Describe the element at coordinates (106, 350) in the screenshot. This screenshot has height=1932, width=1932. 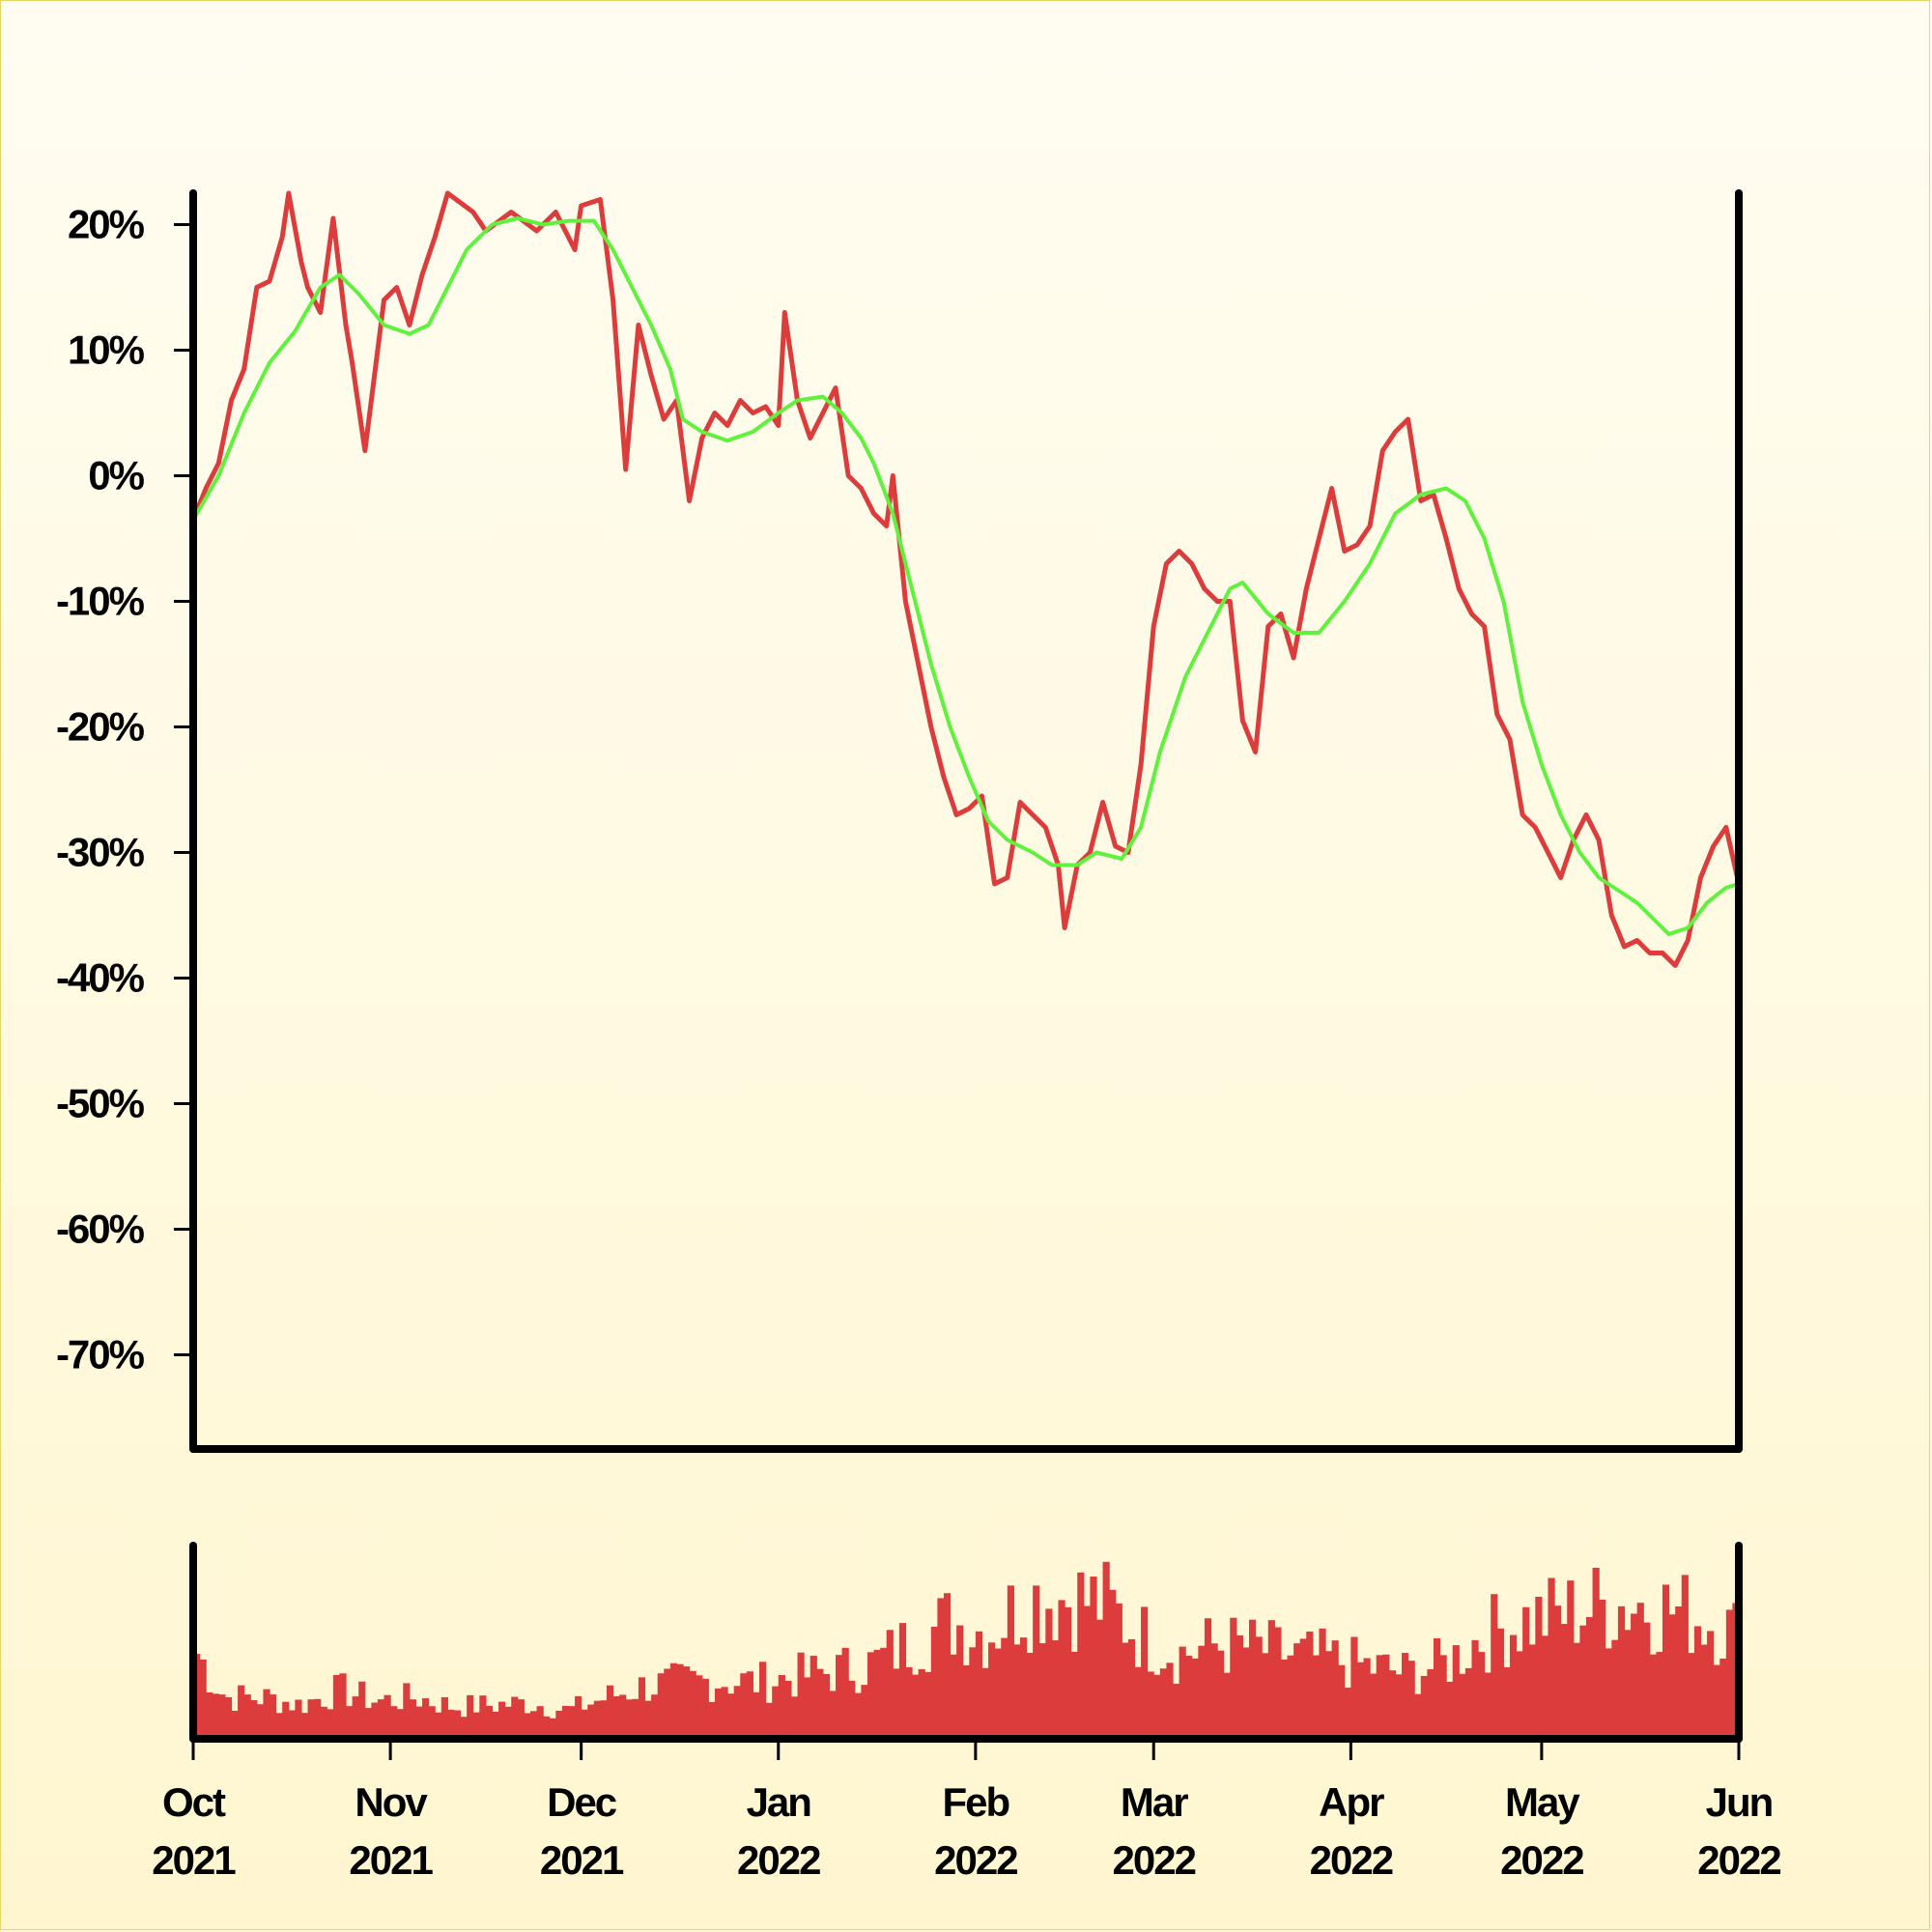
I see `y-tick-label: 10%` at that location.